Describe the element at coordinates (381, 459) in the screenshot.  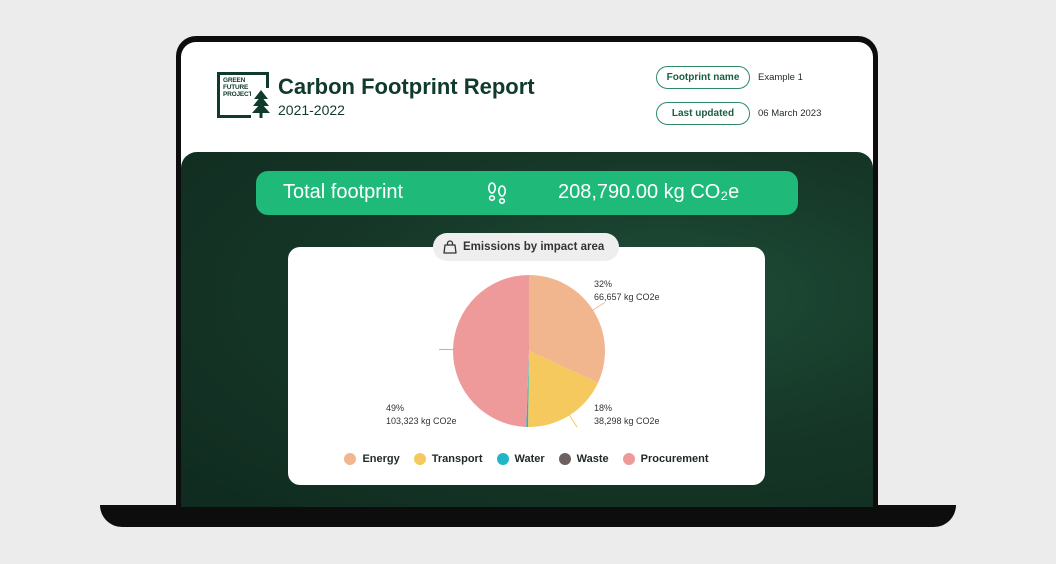
I see `legend-label-energy: Energy` at that location.